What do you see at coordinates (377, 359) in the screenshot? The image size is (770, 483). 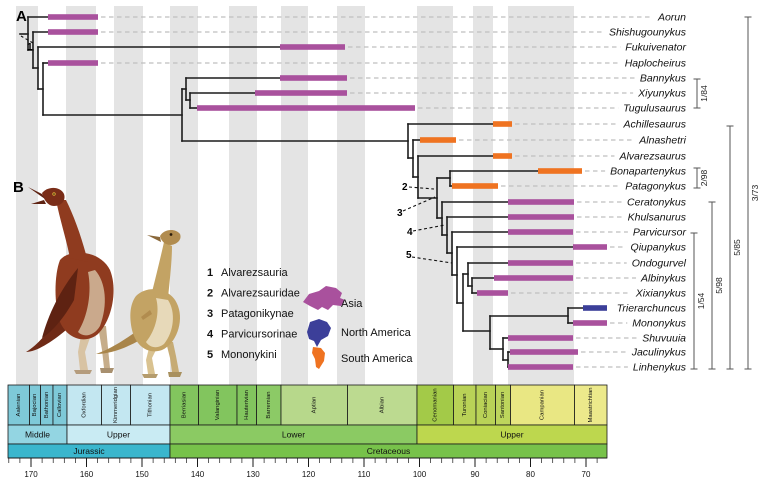 I see `region-label-south-america: South America` at bounding box center [377, 359].